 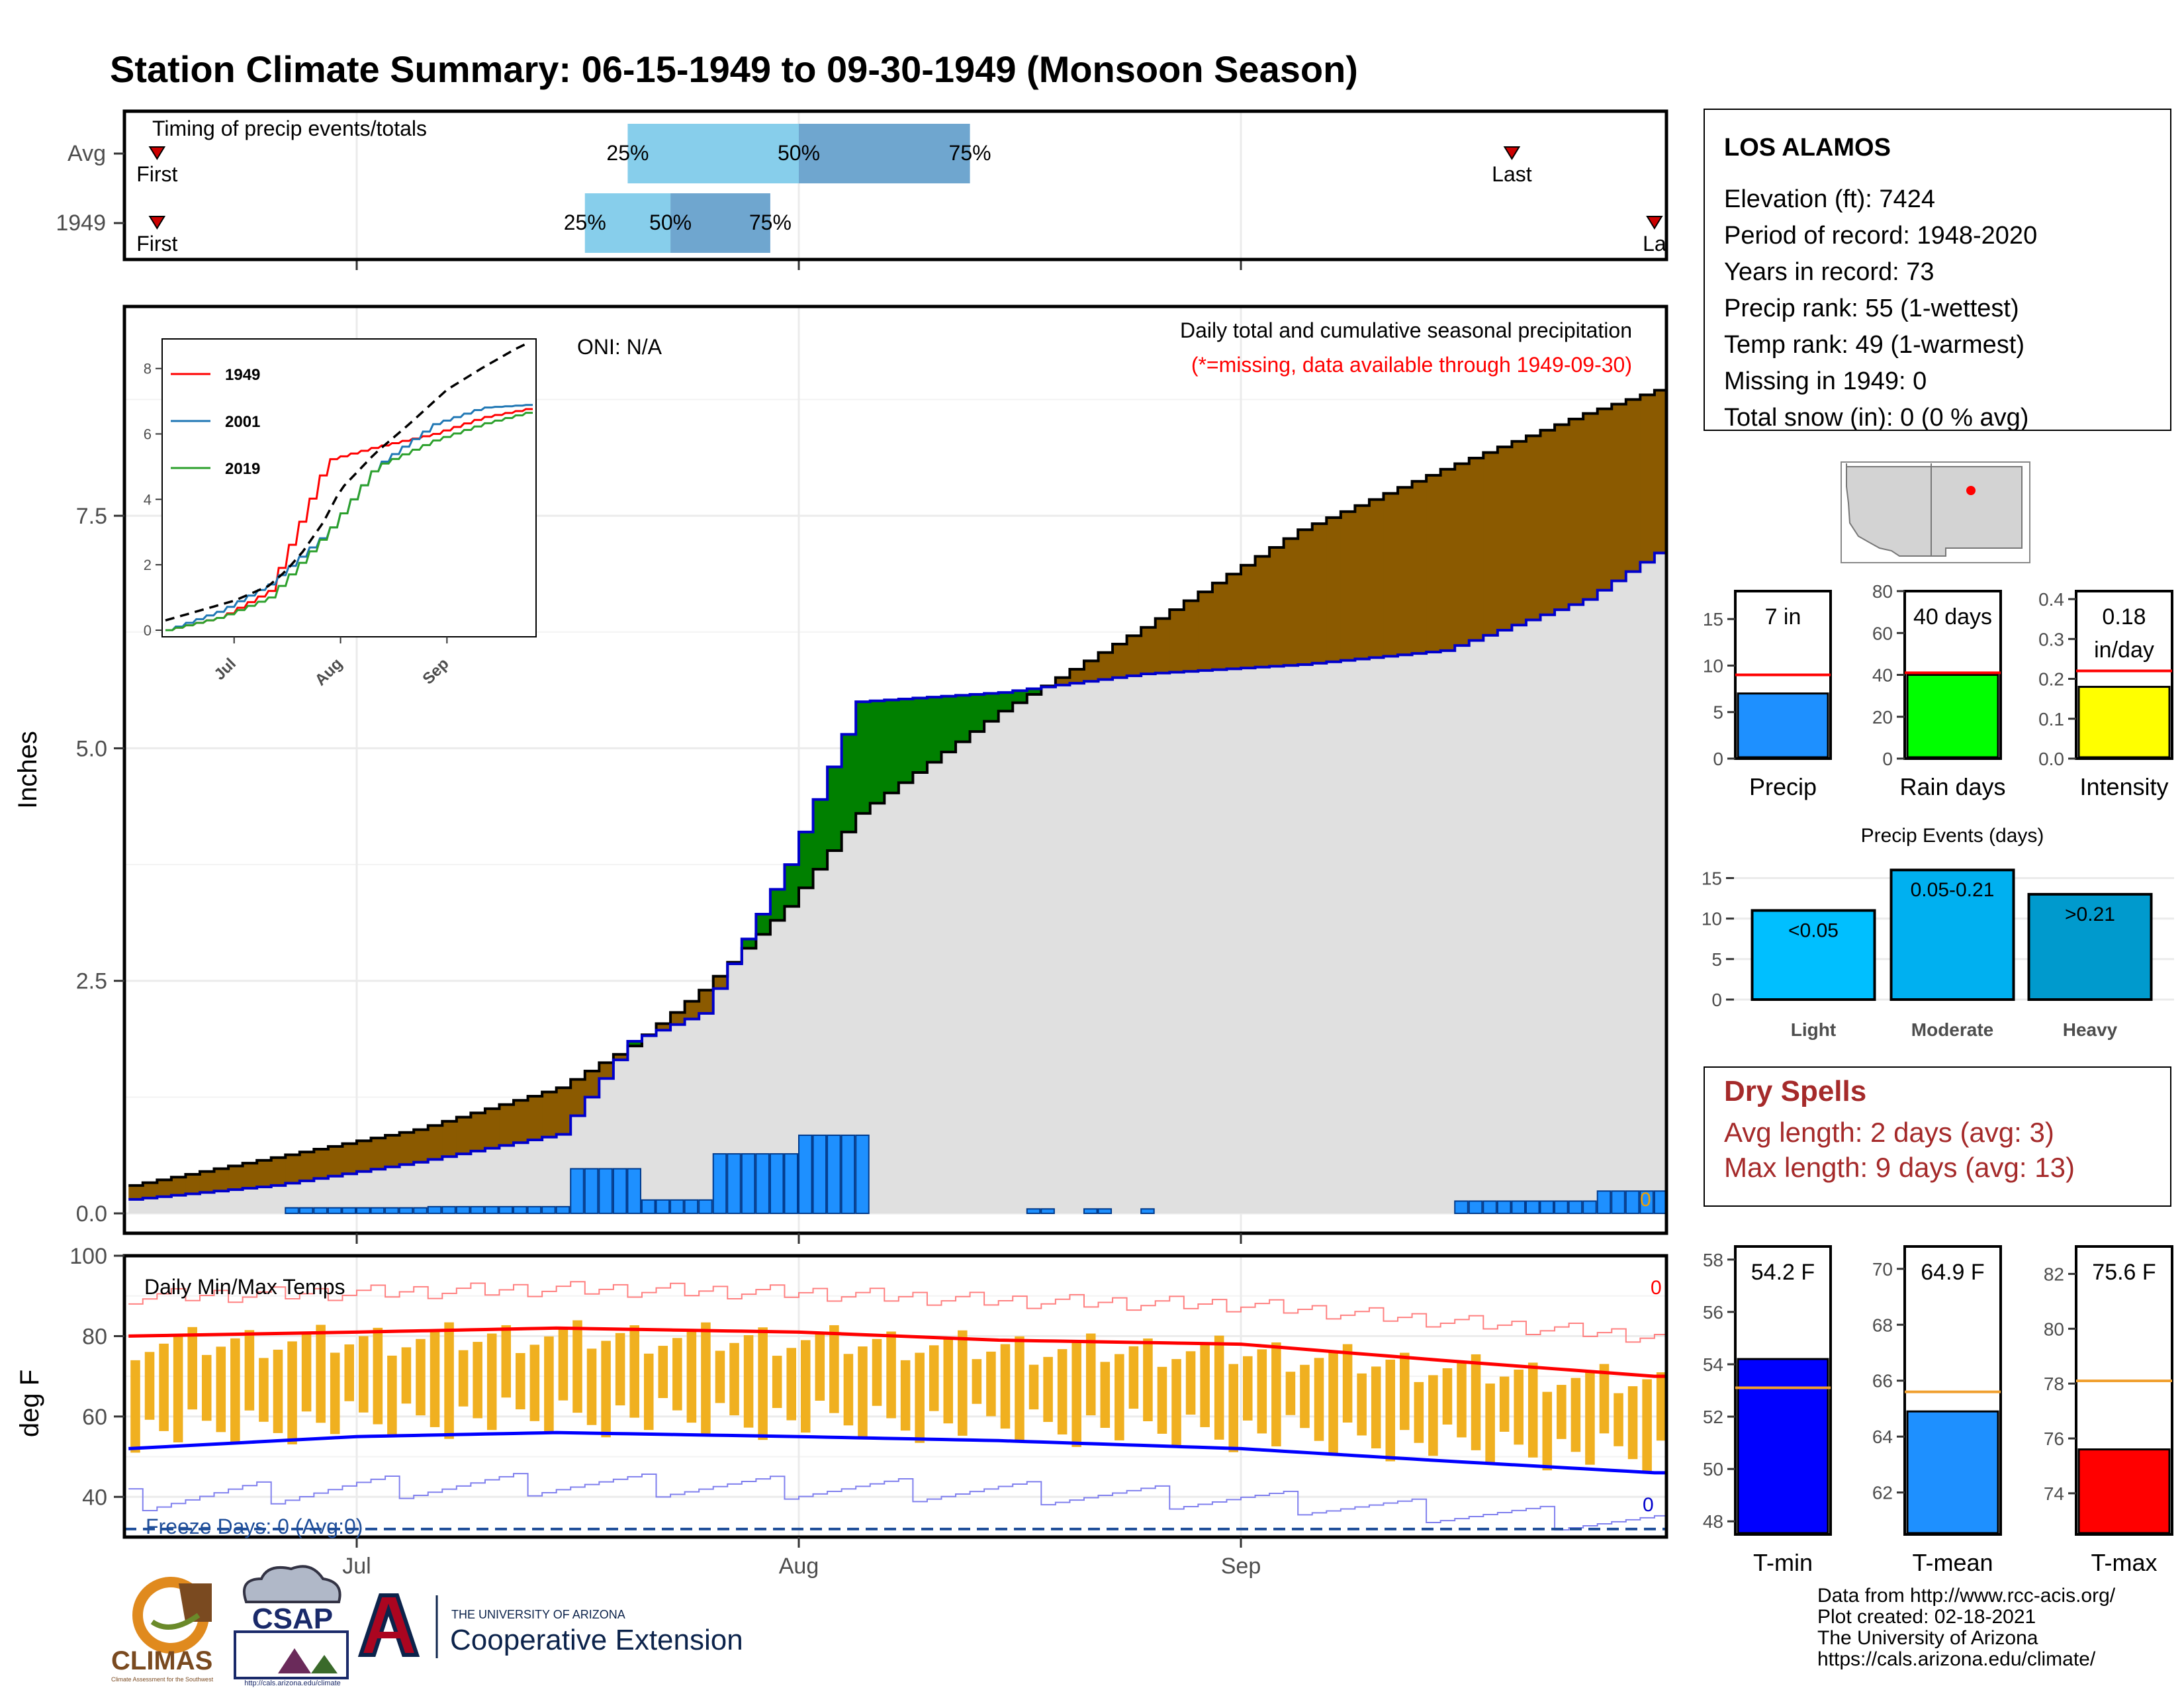 I want to click on station-info-line-6: Total snow (in): 0 (0 % avg), so click(x=1876, y=418).